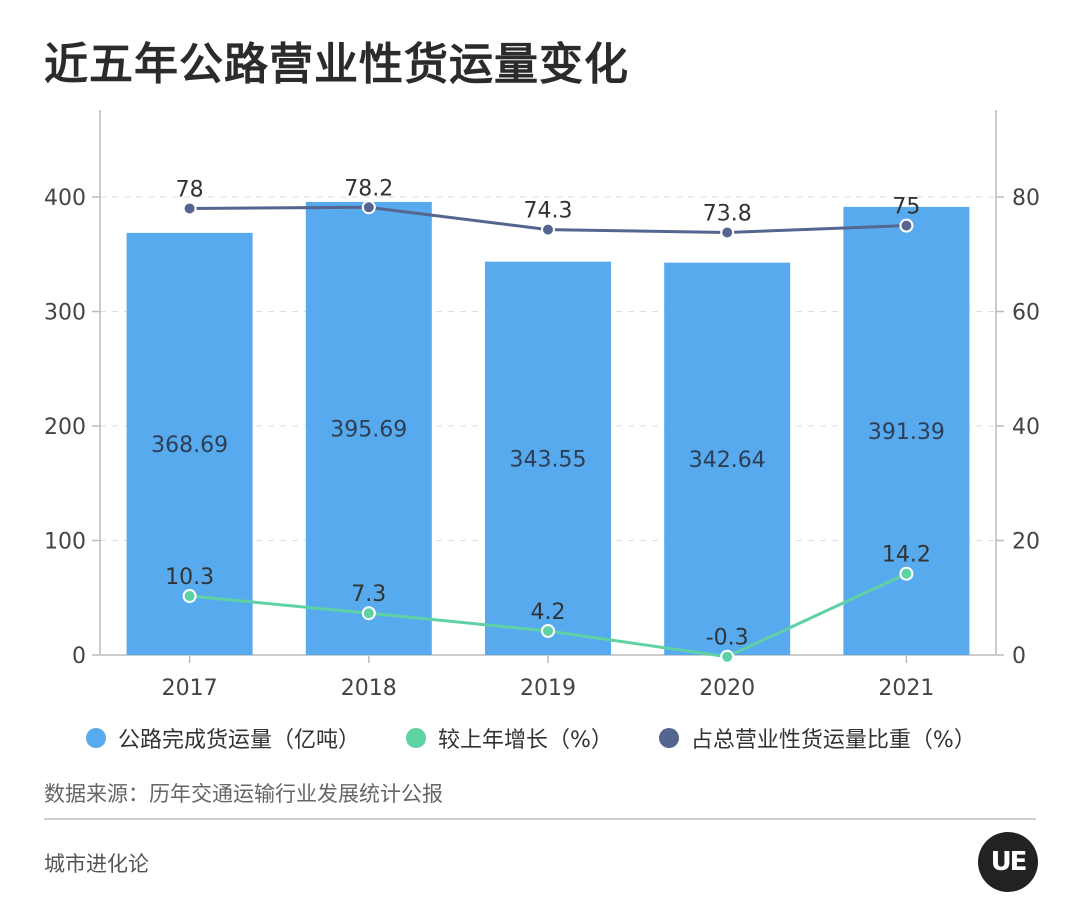 This screenshot has height=918, width=1080. I want to click on x-tick-label: 2019, so click(548, 688).